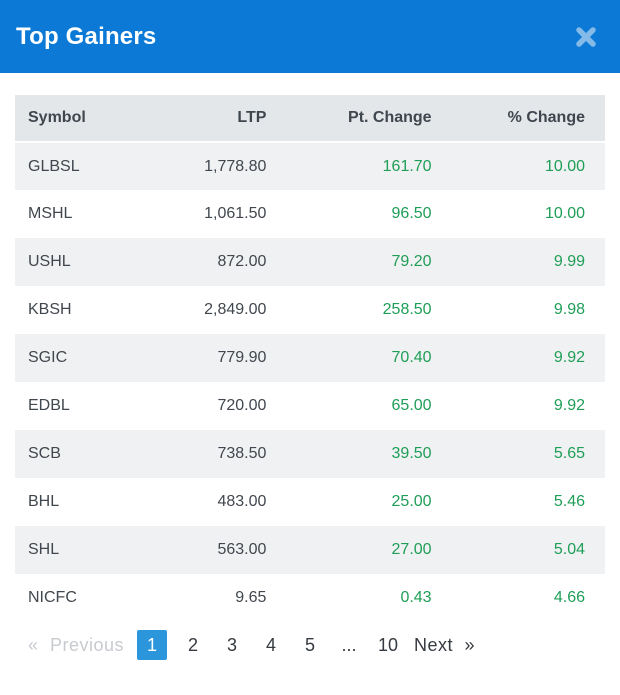 The height and width of the screenshot is (695, 620). Describe the element at coordinates (207, 119) in the screenshot. I see `column-header-ltp: LTP` at that location.